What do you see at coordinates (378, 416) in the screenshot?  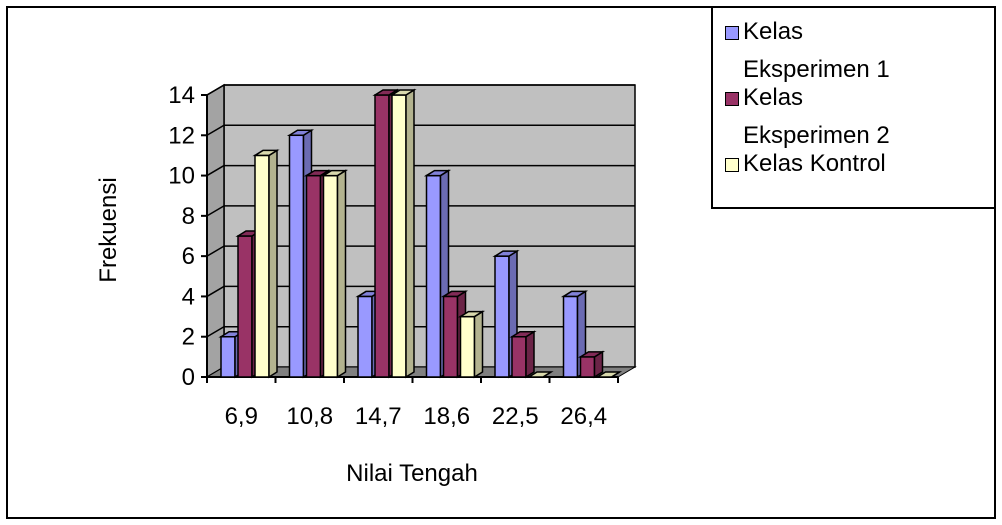 I see `x-tick-label: 14,7` at bounding box center [378, 416].